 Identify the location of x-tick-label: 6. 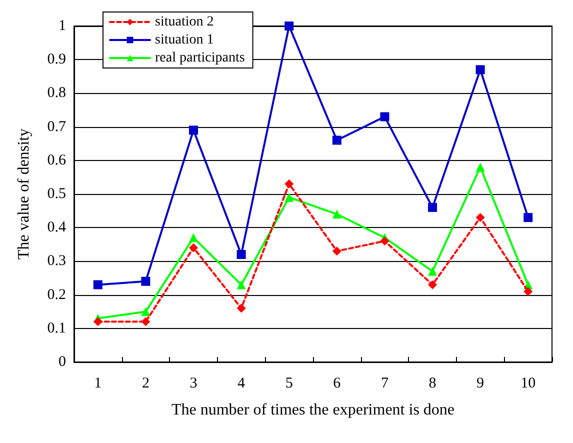
(337, 384).